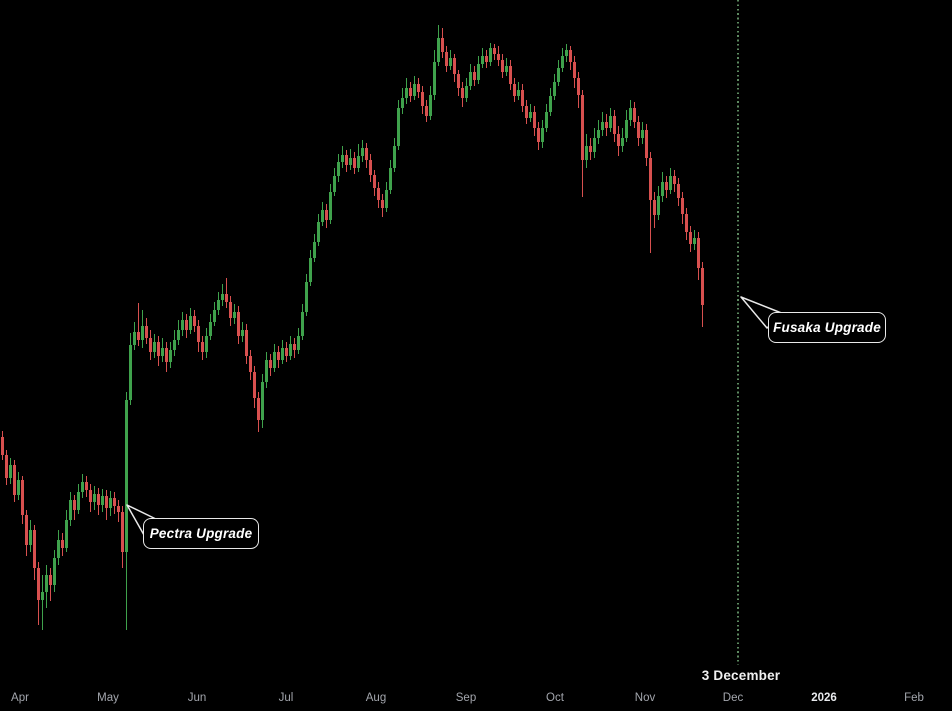 The width and height of the screenshot is (952, 711). What do you see at coordinates (738, 332) in the screenshot?
I see `event-vertical-dotted-line` at bounding box center [738, 332].